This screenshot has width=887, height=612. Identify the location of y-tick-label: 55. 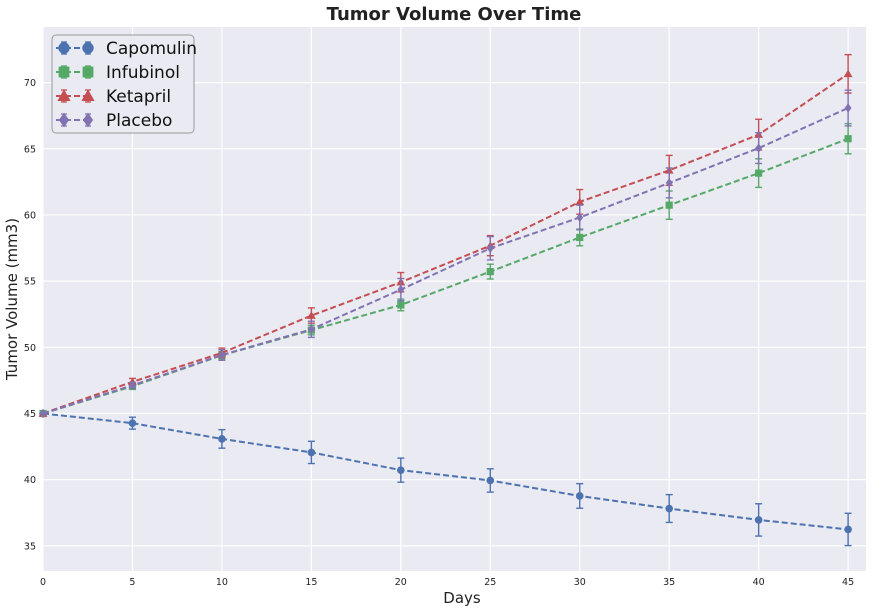
(30, 282).